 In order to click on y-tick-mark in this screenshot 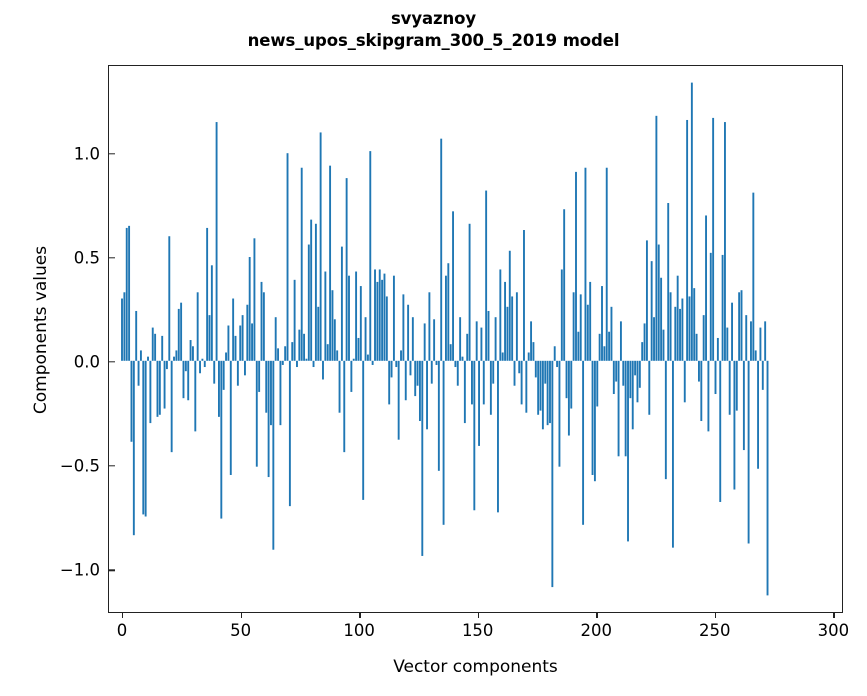, I will do `click(112, 466)`.